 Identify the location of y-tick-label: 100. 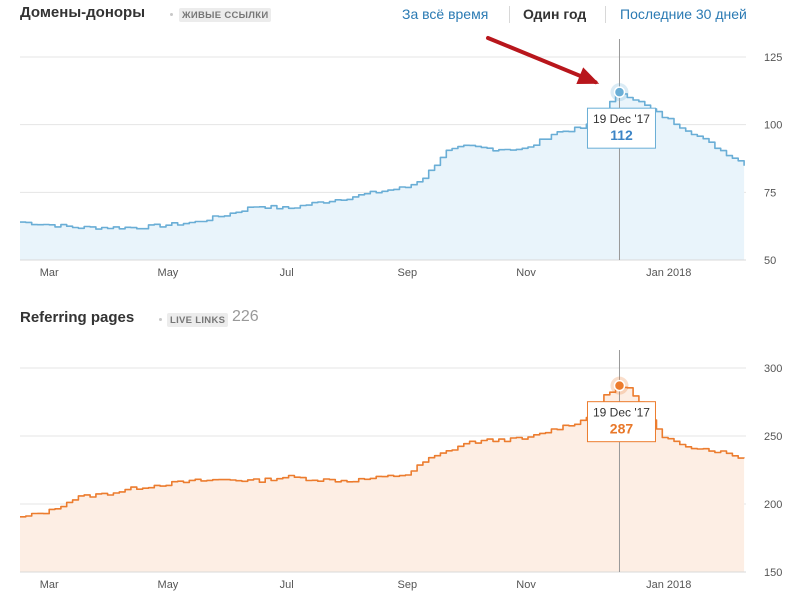
(773, 126).